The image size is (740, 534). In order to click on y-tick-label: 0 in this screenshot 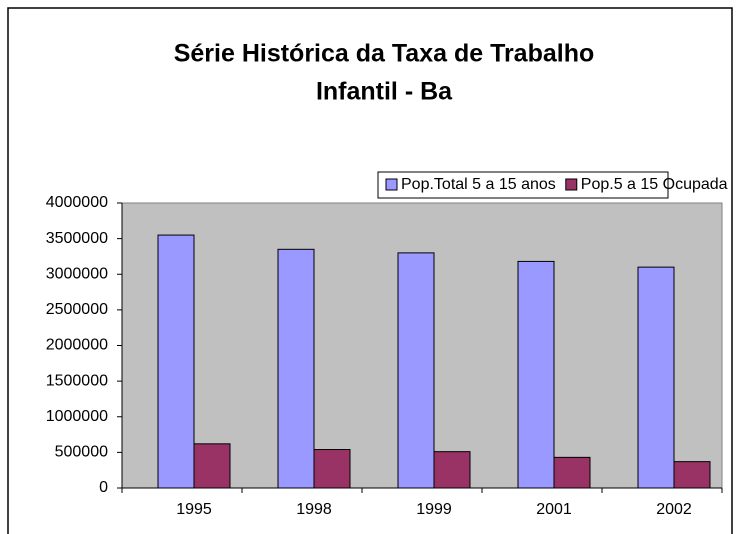, I will do `click(103, 487)`.